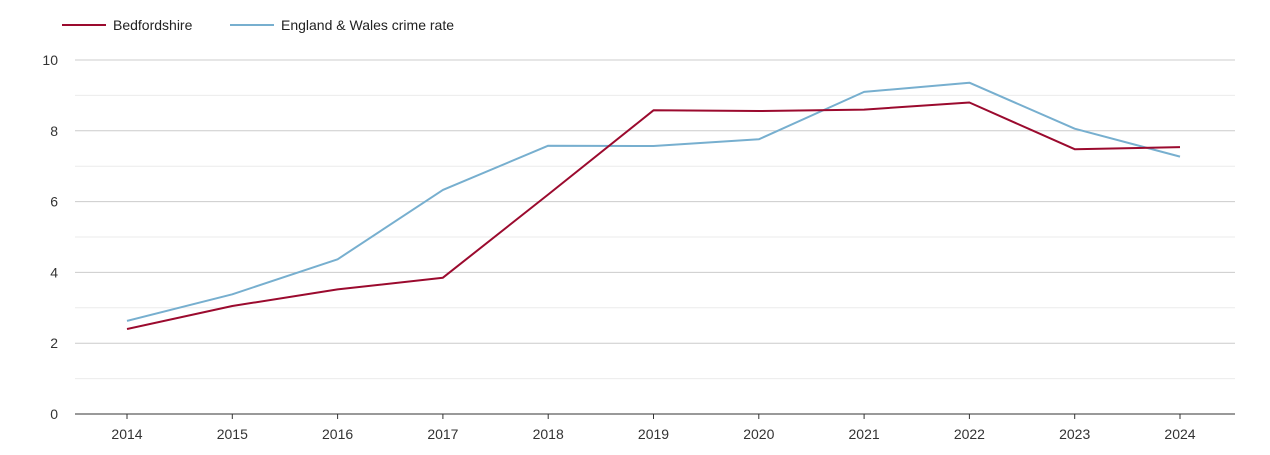 This screenshot has width=1270, height=455. I want to click on y-tick-label: 2, so click(54, 343).